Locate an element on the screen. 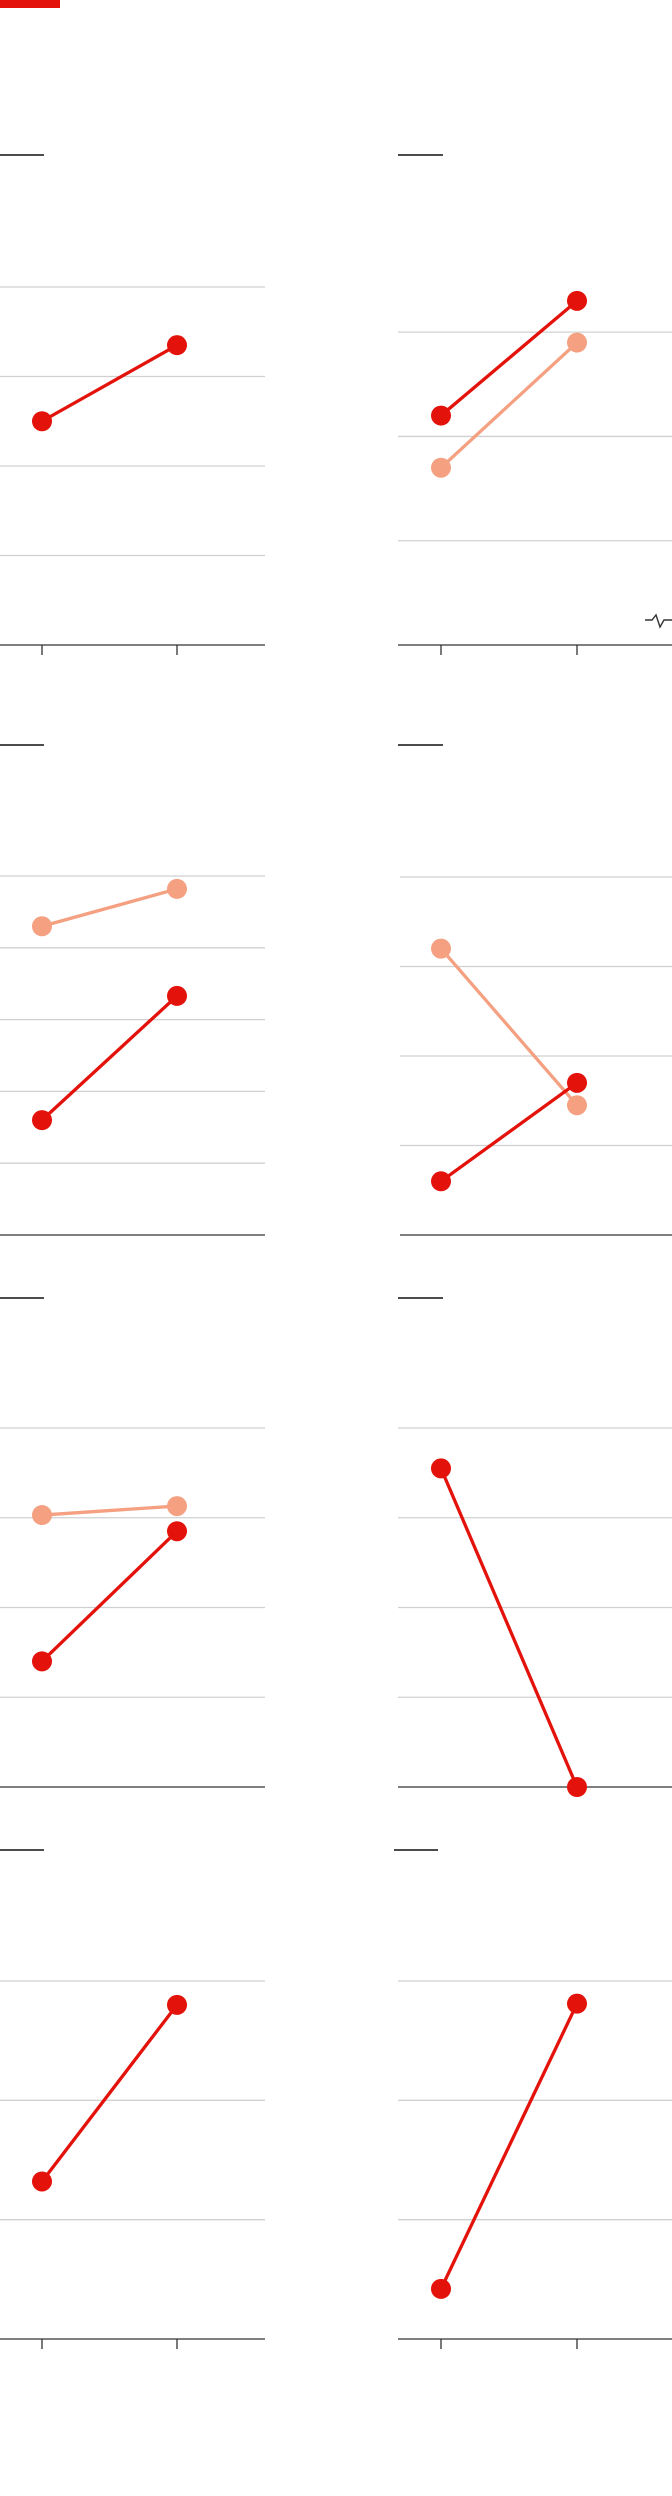 The width and height of the screenshot is (672, 2496). brand-bar is located at coordinates (30, 4).